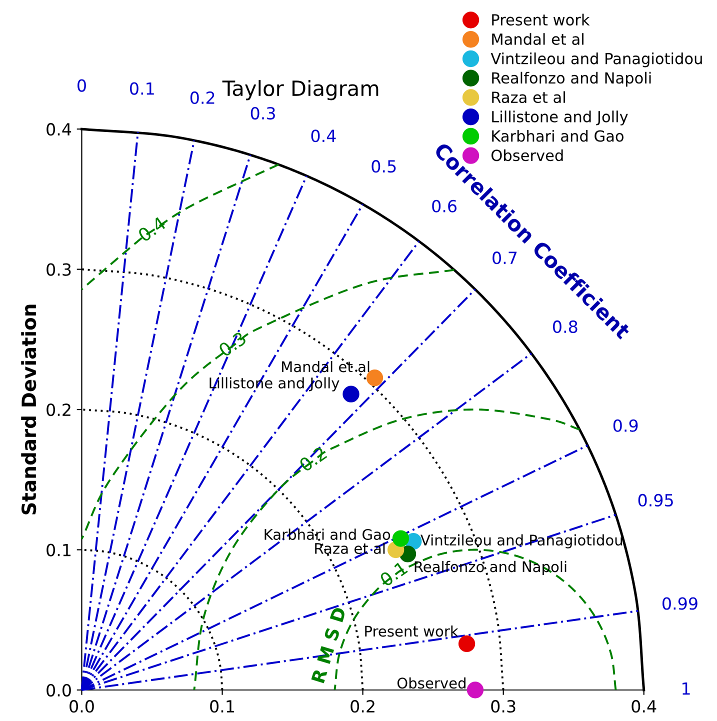 The image size is (717, 721). Describe the element at coordinates (82, 85) in the screenshot. I see `text: 0` at that location.